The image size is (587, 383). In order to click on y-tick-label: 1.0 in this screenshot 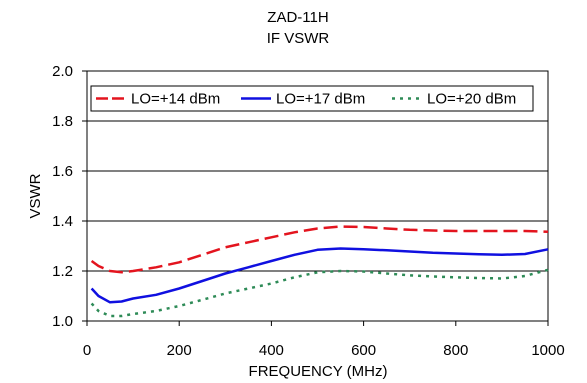, I will do `click(62, 321)`.